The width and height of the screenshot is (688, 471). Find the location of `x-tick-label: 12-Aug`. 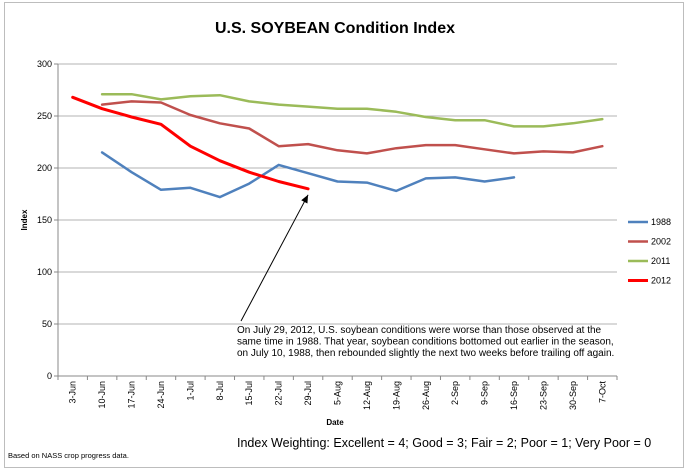

x-tick-label: 12-Aug is located at coordinates (367, 395).